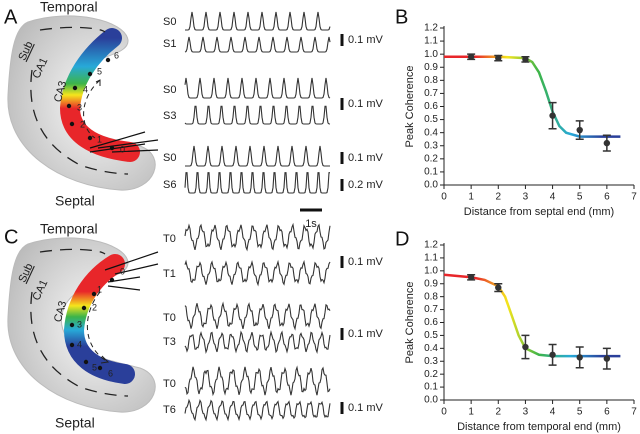 The width and height of the screenshot is (640, 434). Describe the element at coordinates (94, 307) in the screenshot. I see `site-label: 2` at that location.